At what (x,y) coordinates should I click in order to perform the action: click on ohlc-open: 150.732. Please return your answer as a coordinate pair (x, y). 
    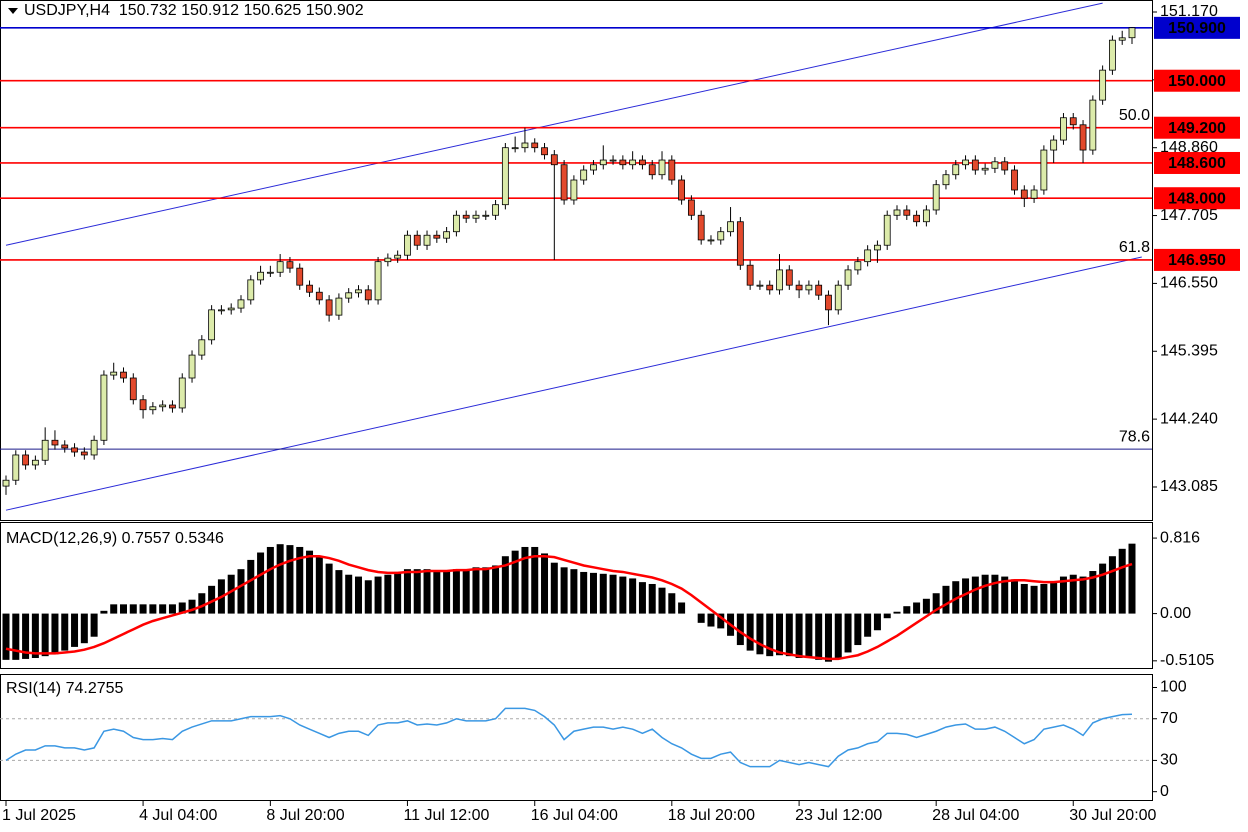
    Looking at the image, I should click on (147, 10).